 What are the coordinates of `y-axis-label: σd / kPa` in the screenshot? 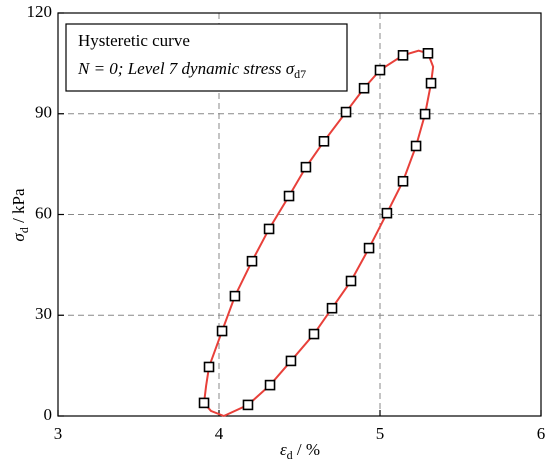 It's located at (20, 215).